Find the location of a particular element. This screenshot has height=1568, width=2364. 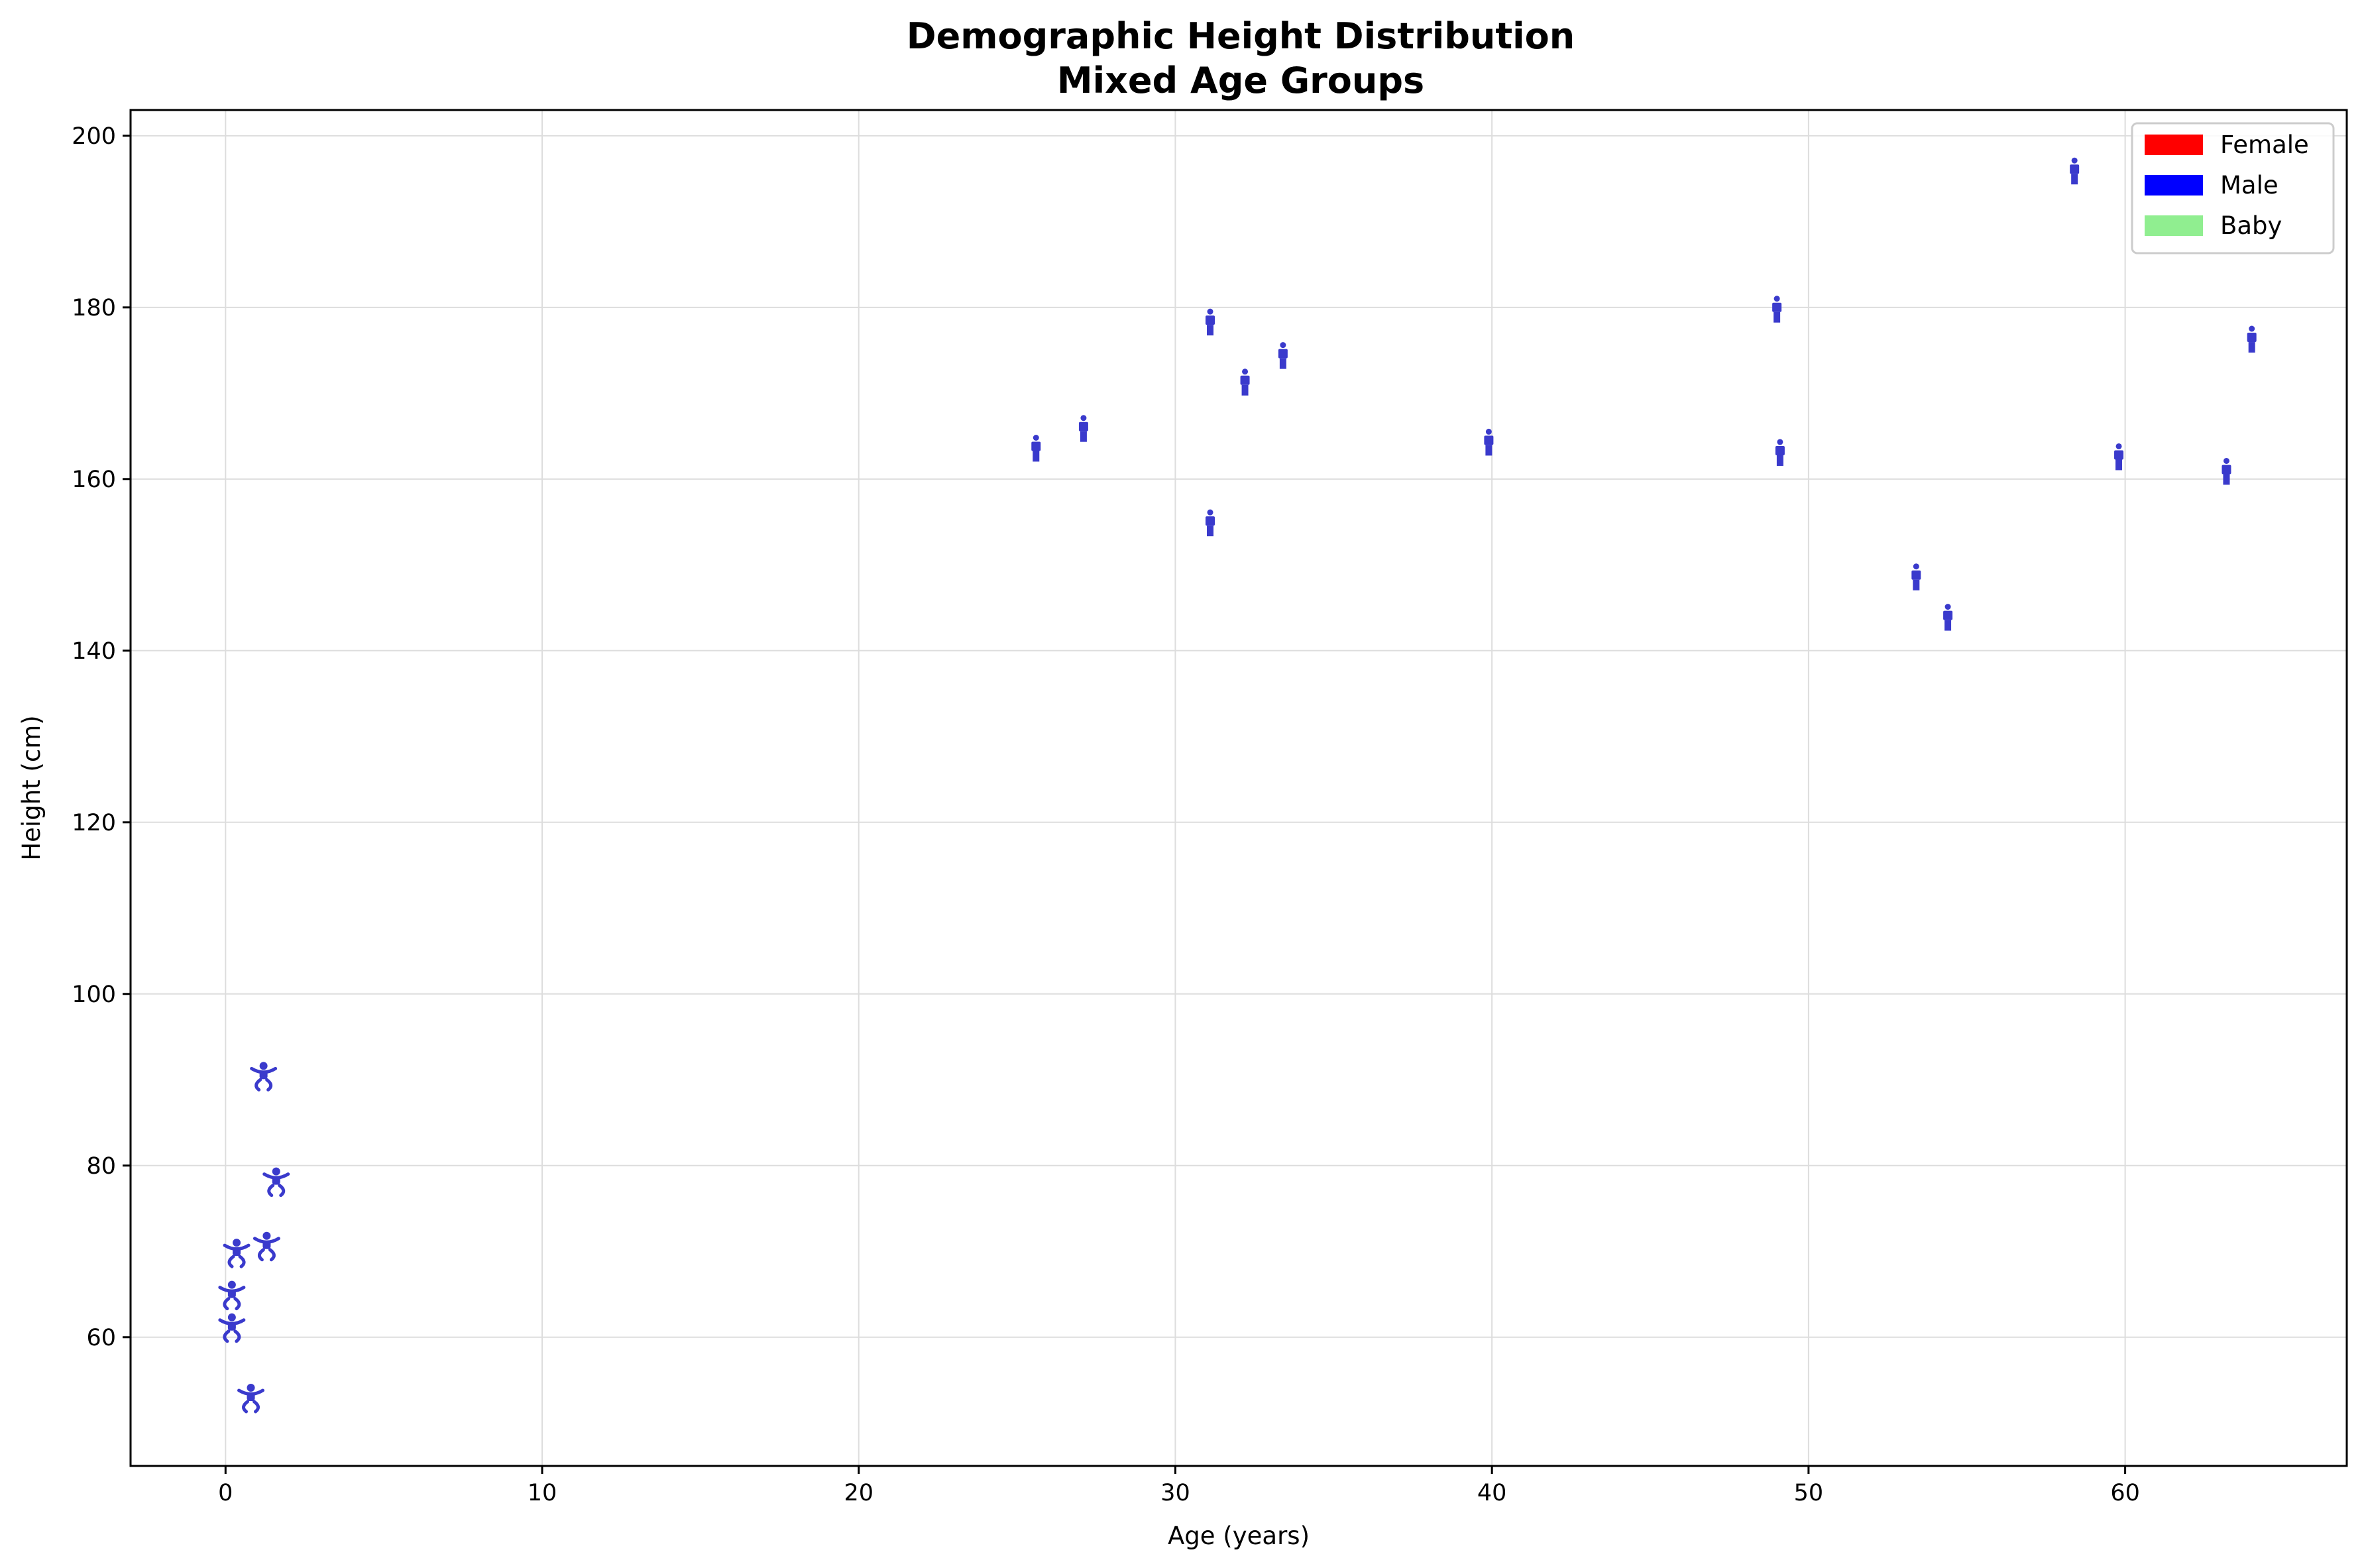

y-tick-label: 60 is located at coordinates (101, 1338).